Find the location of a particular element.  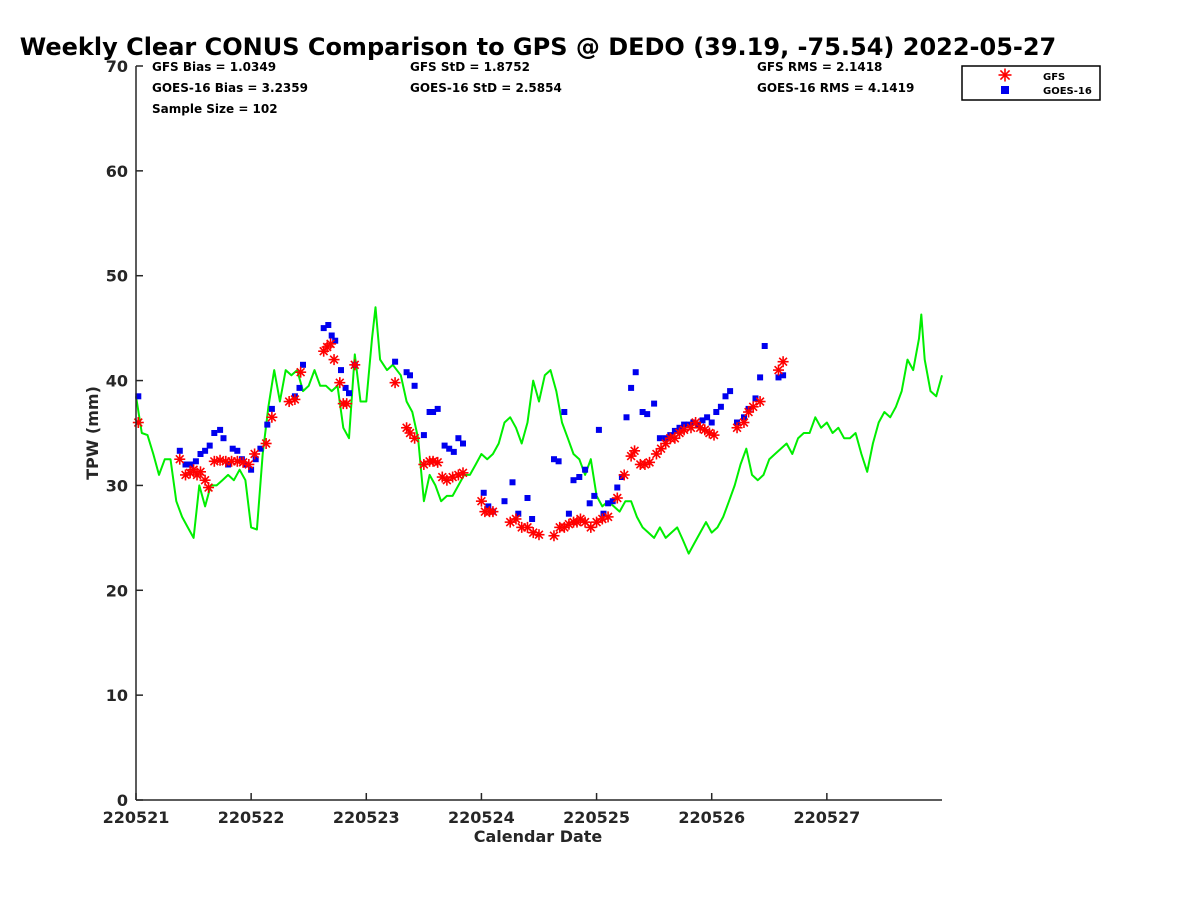

legend-goes-marker is located at coordinates (1005, 90).